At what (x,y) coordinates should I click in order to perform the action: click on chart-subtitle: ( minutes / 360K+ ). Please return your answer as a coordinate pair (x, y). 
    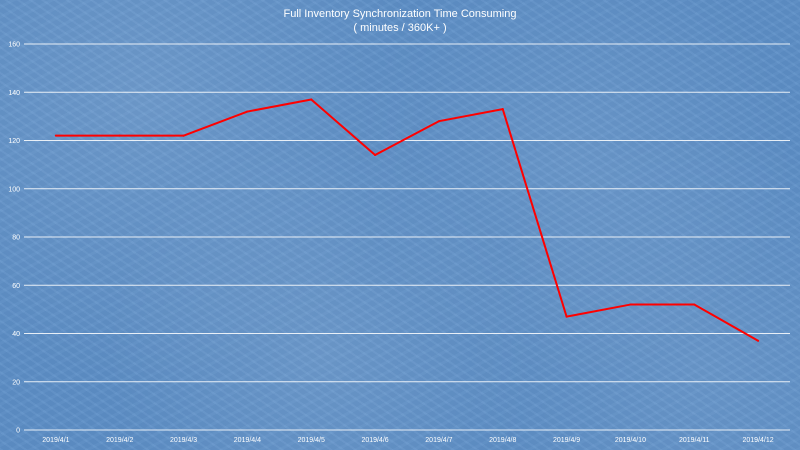
    Looking at the image, I should click on (400, 28).